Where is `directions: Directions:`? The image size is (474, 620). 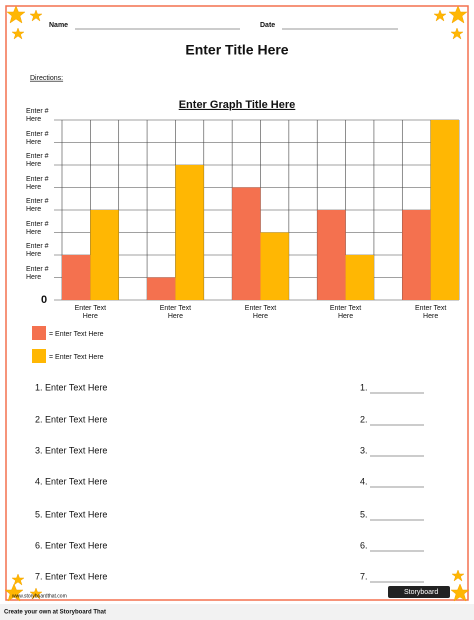
directions: Directions: is located at coordinates (46, 78).